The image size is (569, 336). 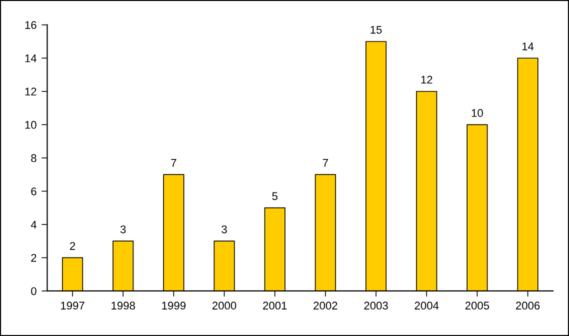 I want to click on y-tick-label: 4, so click(x=33, y=224).